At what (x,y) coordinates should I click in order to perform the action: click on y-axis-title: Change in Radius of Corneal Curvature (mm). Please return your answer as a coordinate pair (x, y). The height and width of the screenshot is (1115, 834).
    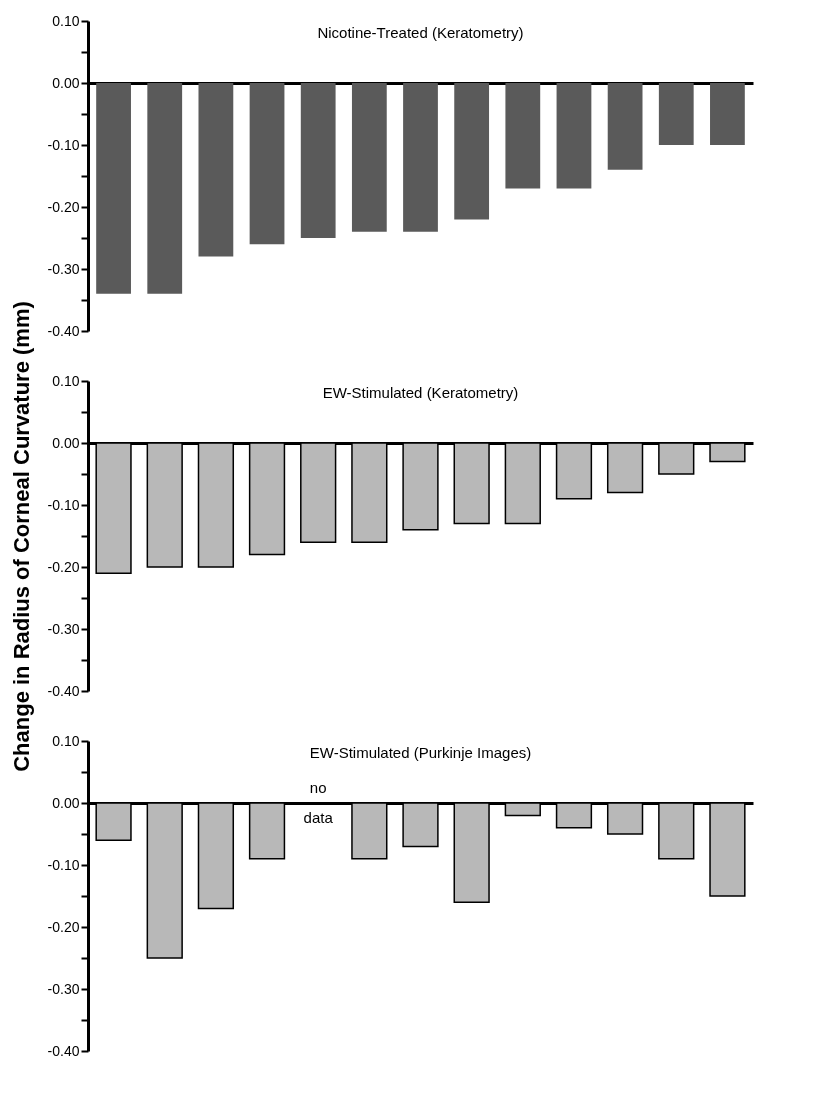
    Looking at the image, I should click on (21, 536).